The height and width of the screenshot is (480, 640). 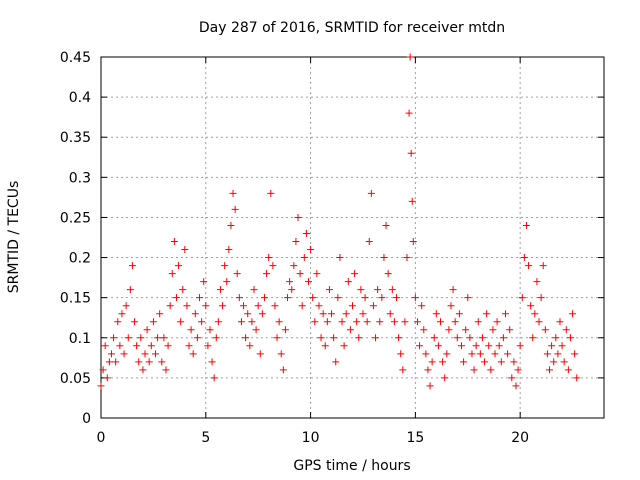 I want to click on y-tick-label: 0.3, so click(x=80, y=178).